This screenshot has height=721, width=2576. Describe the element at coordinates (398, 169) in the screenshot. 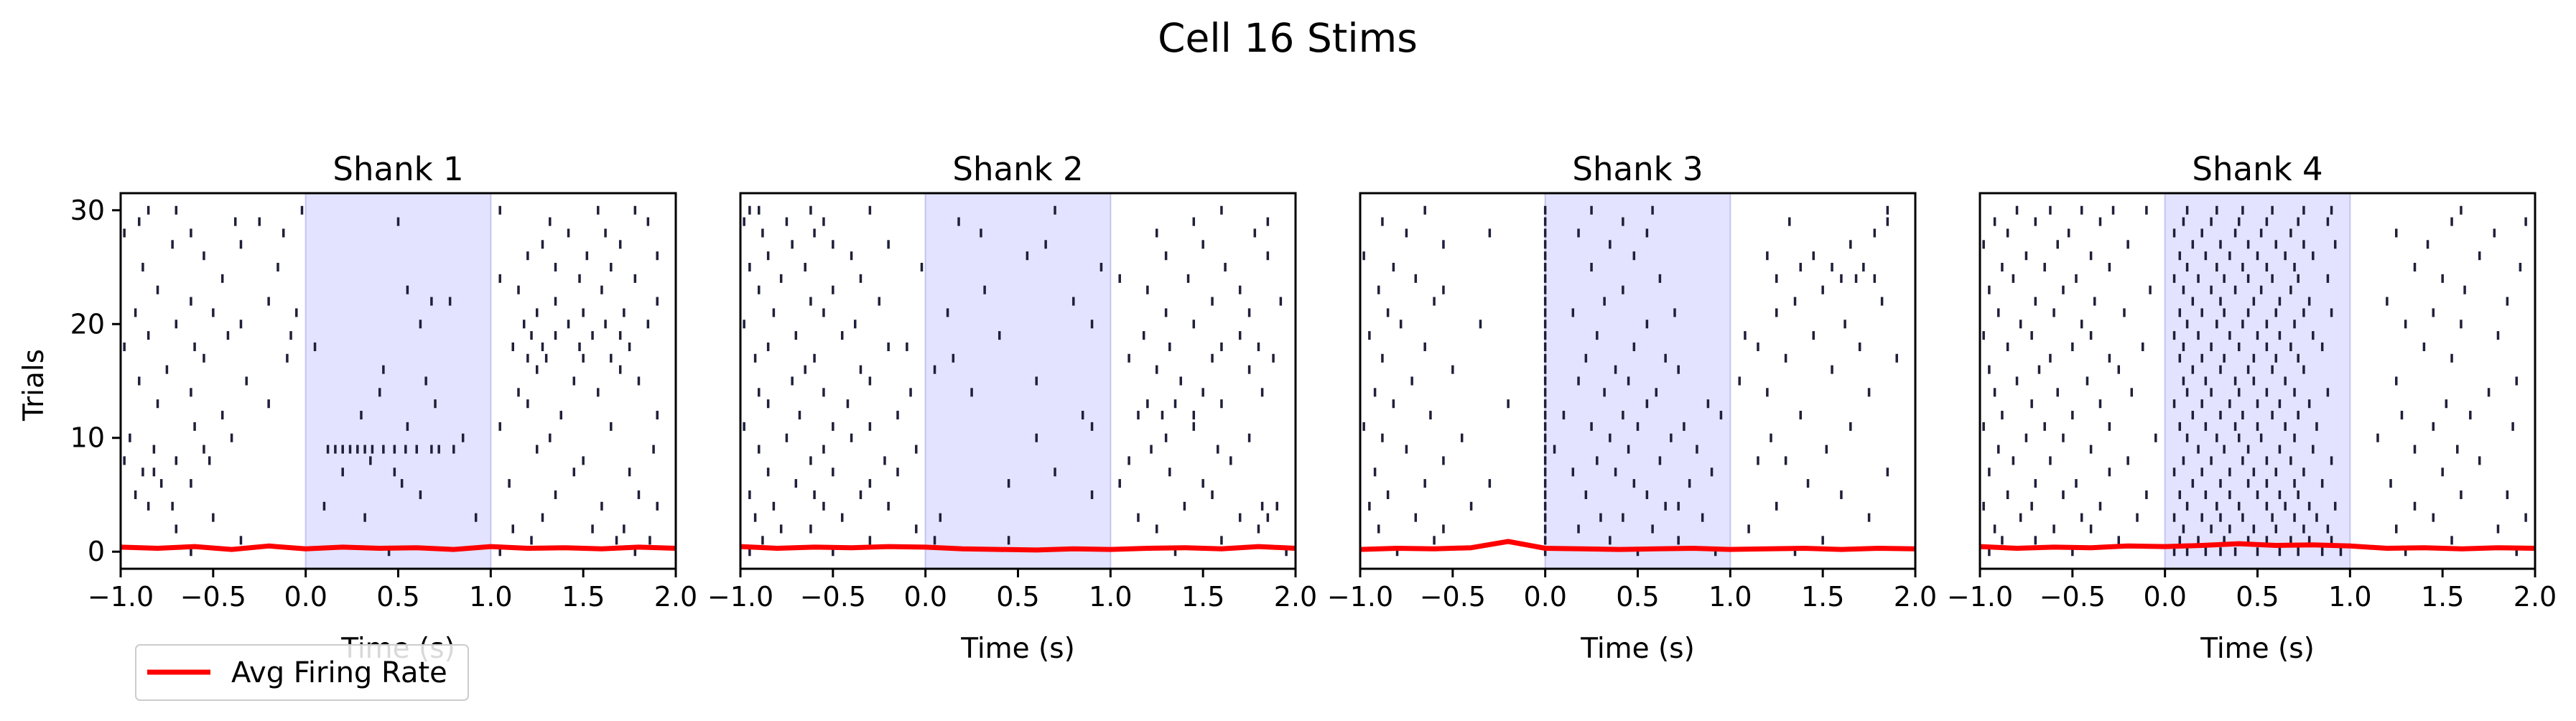

I see `panel-title: Shank 1` at that location.